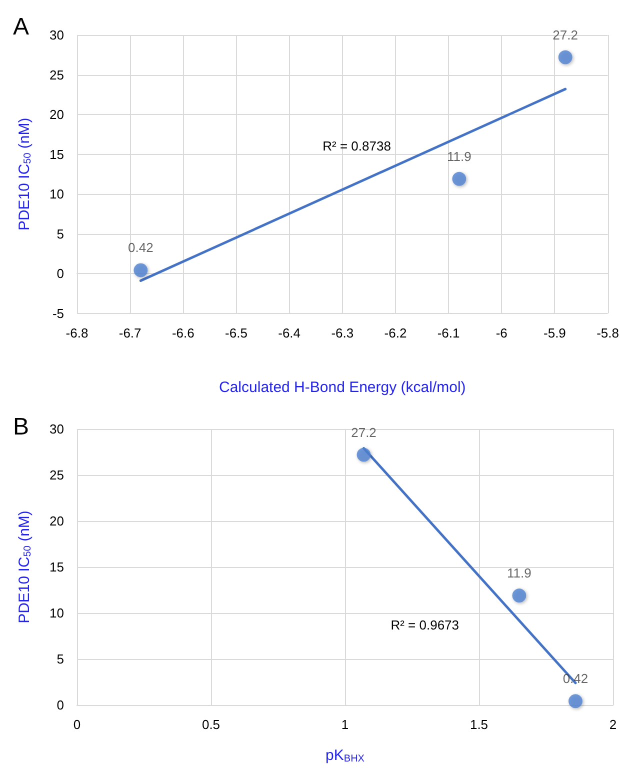 The width and height of the screenshot is (622, 769). I want to click on x-tick-label: -5.8, so click(608, 332).